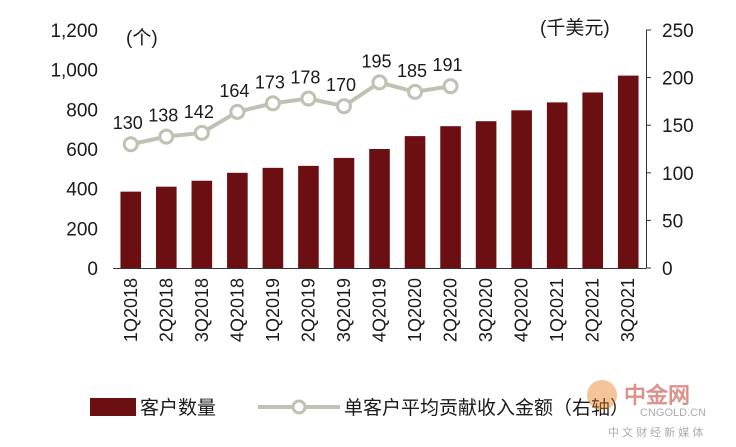 The height and width of the screenshot is (447, 736). Describe the element at coordinates (237, 310) in the screenshot. I see `category-label: 4Q2018` at that location.